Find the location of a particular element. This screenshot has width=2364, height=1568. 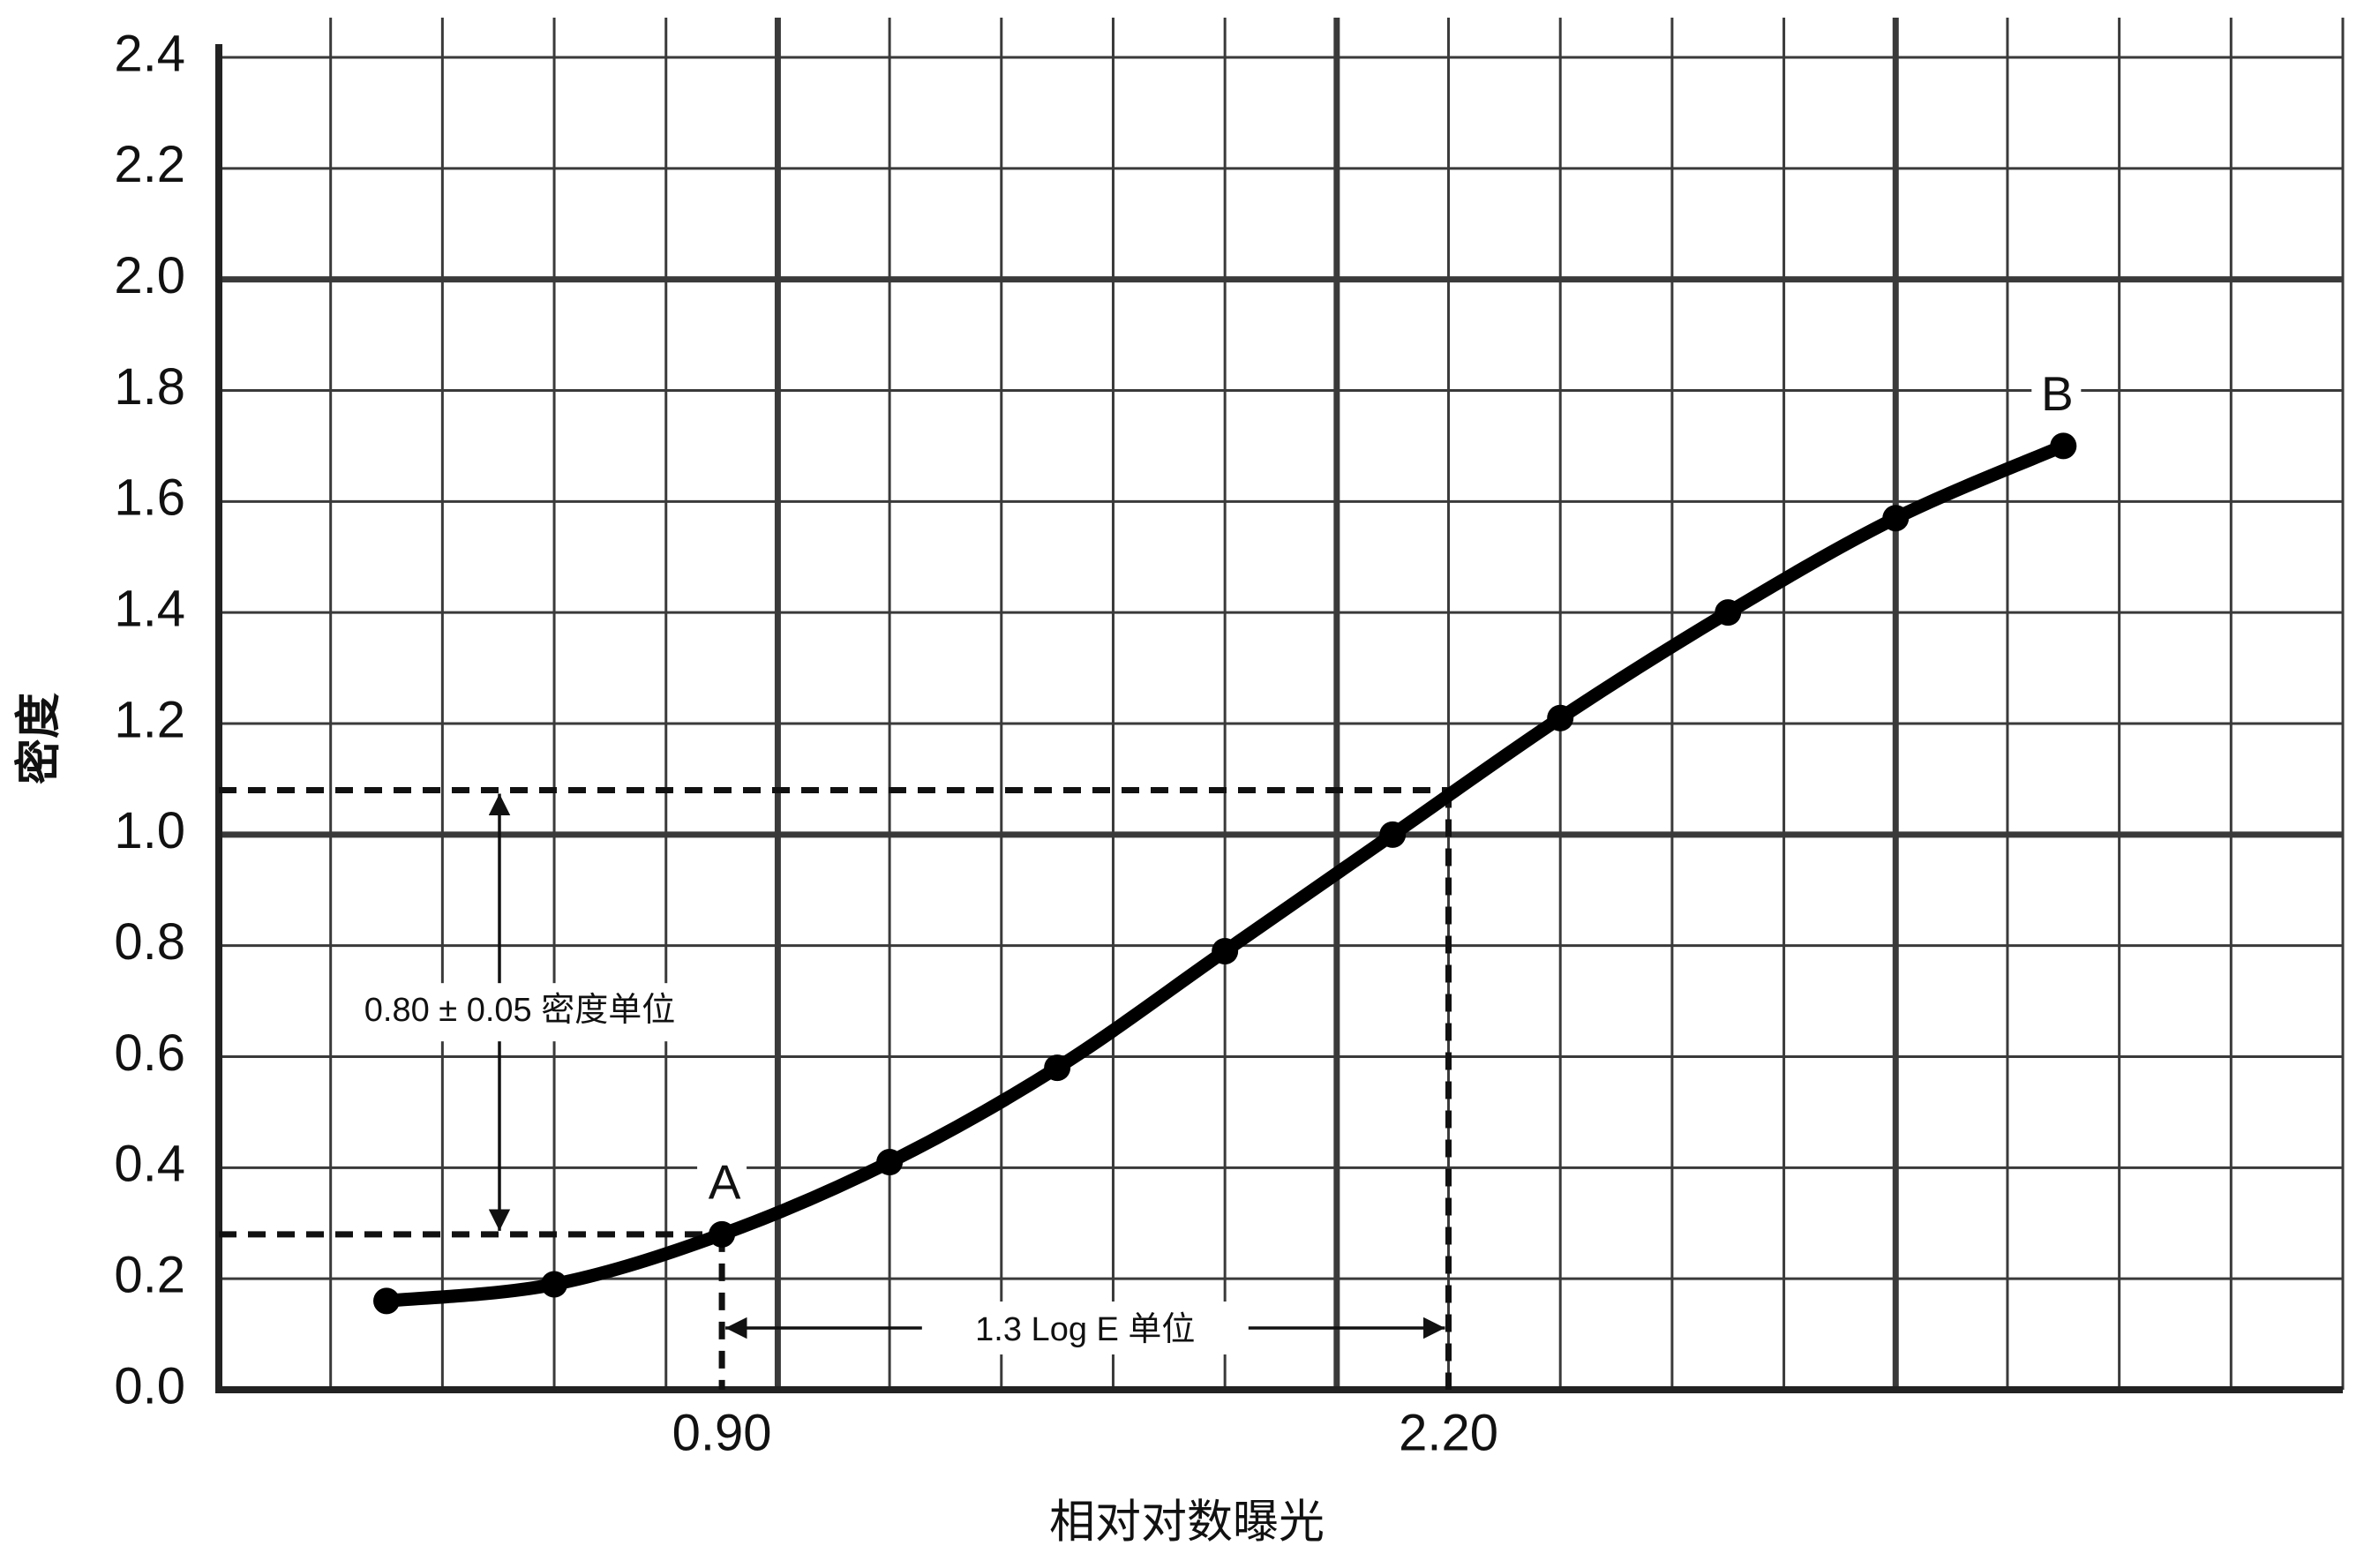

y-tick-label: 2.2 is located at coordinates (149, 164).